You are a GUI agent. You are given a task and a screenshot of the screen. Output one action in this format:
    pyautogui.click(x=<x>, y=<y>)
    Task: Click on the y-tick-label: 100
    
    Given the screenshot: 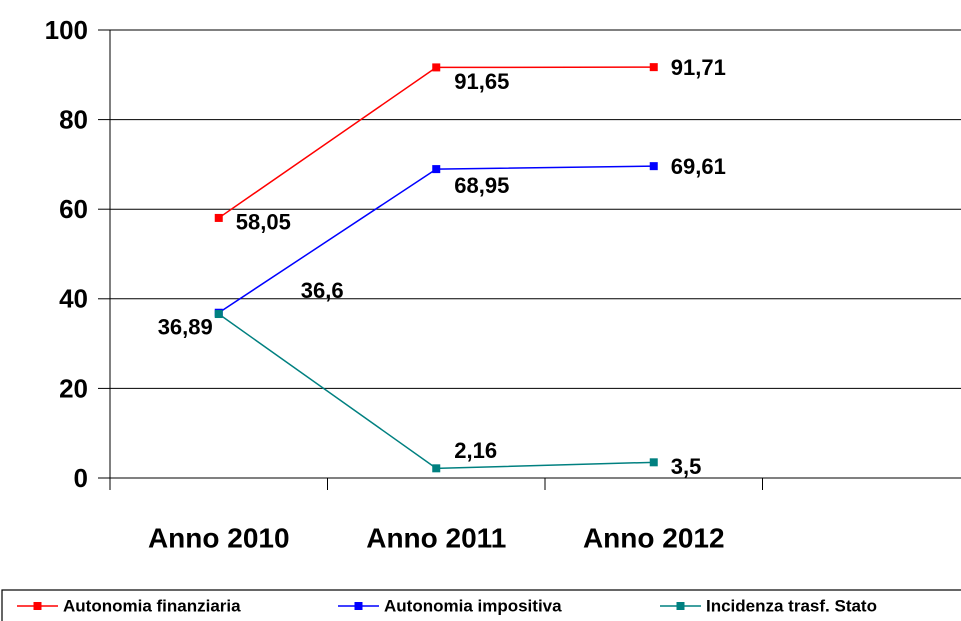 What is the action you would take?
    pyautogui.click(x=66, y=30)
    